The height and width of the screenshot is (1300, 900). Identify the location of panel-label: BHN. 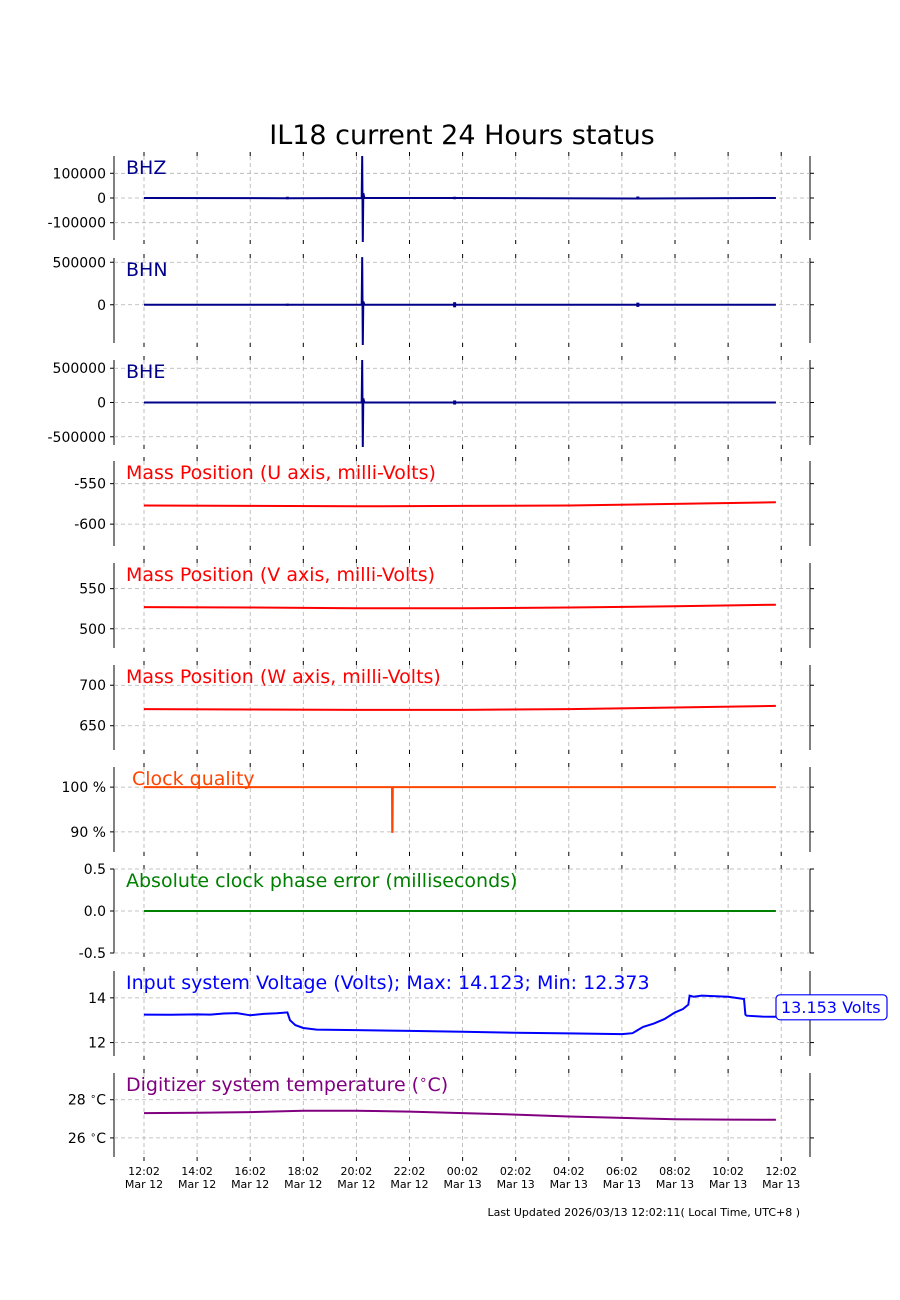
(147, 270).